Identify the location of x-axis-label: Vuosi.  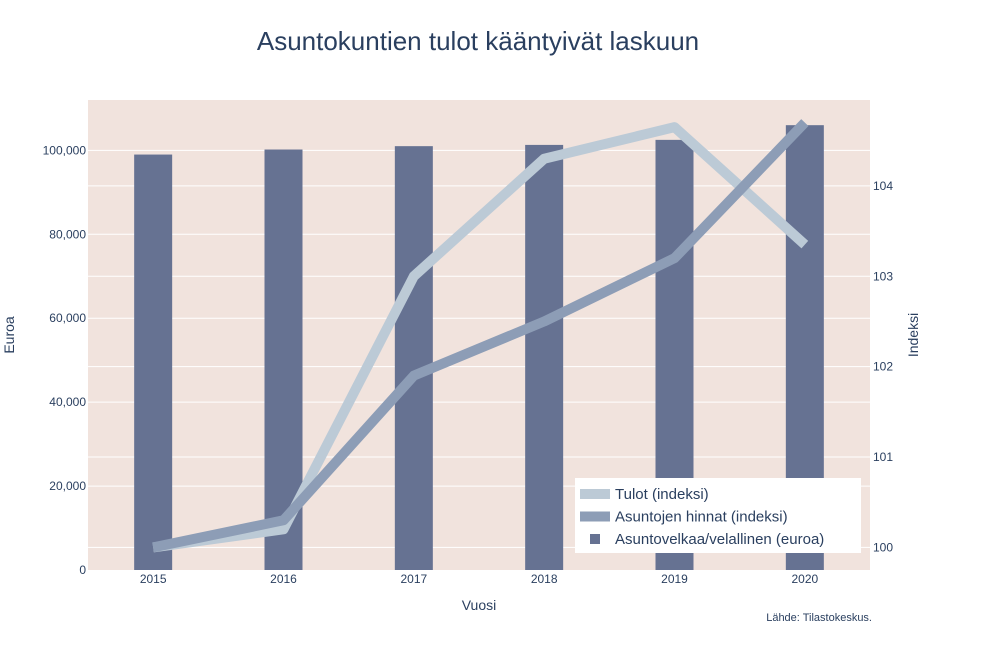
(479, 605).